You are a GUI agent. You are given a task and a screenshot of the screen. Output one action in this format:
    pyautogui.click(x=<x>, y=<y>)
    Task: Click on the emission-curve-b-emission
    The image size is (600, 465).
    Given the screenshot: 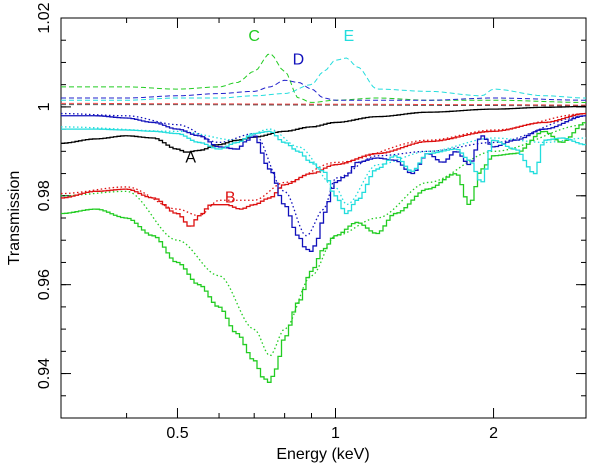 What is the action you would take?
    pyautogui.click(x=323, y=104)
    